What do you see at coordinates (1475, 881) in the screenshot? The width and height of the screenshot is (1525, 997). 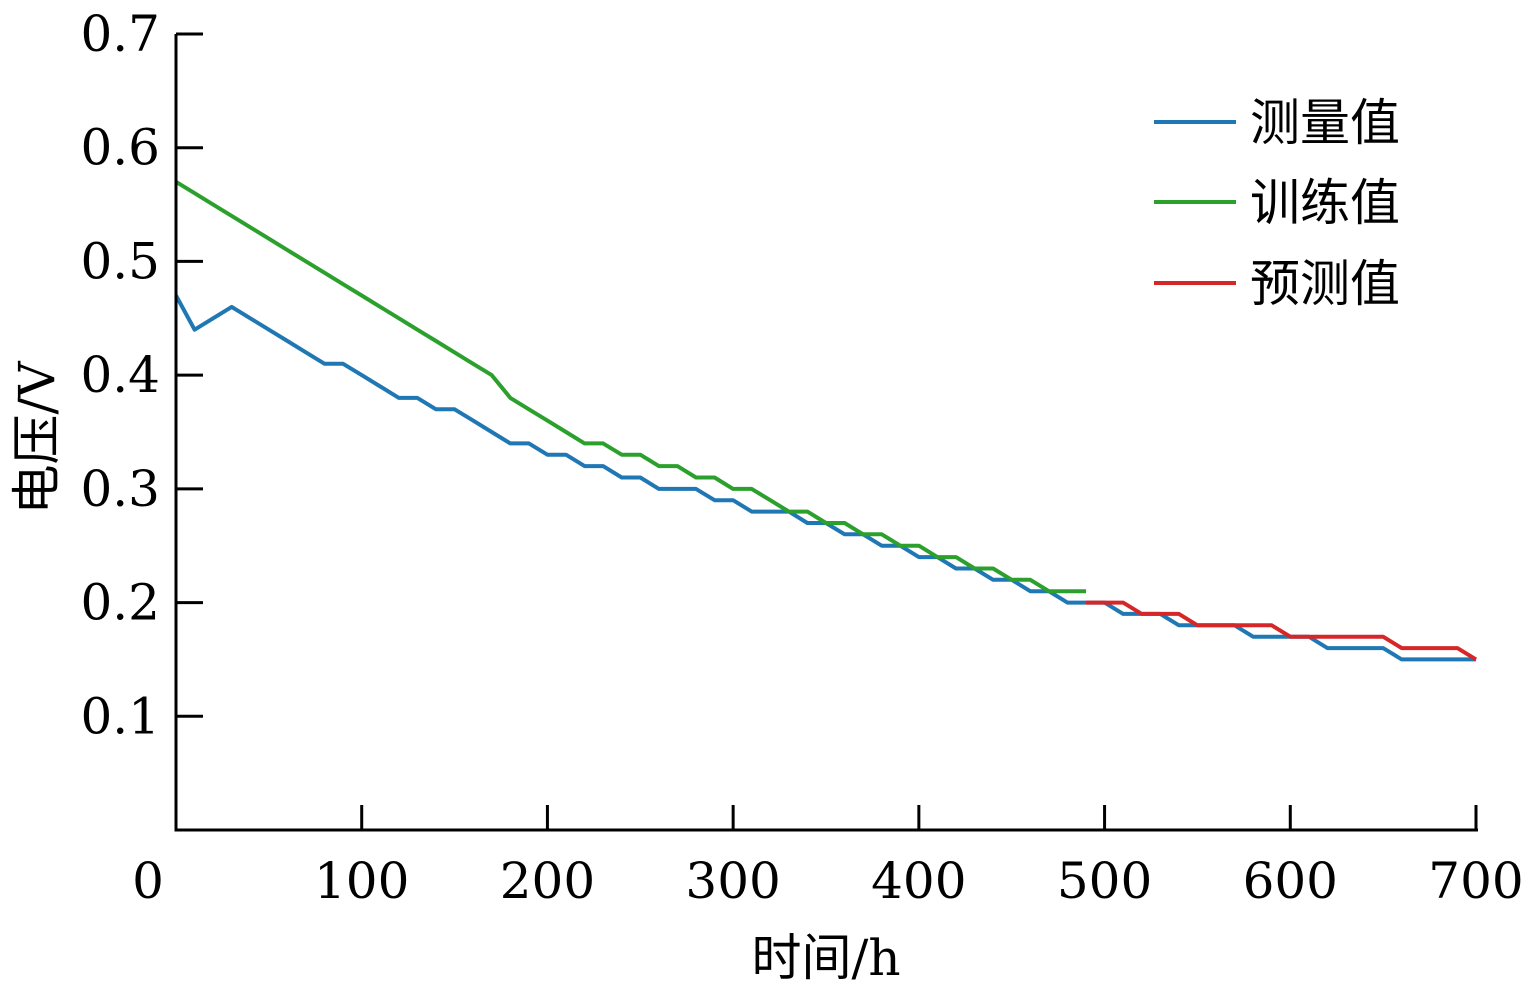 I see `x-tick-label: 700` at bounding box center [1475, 881].